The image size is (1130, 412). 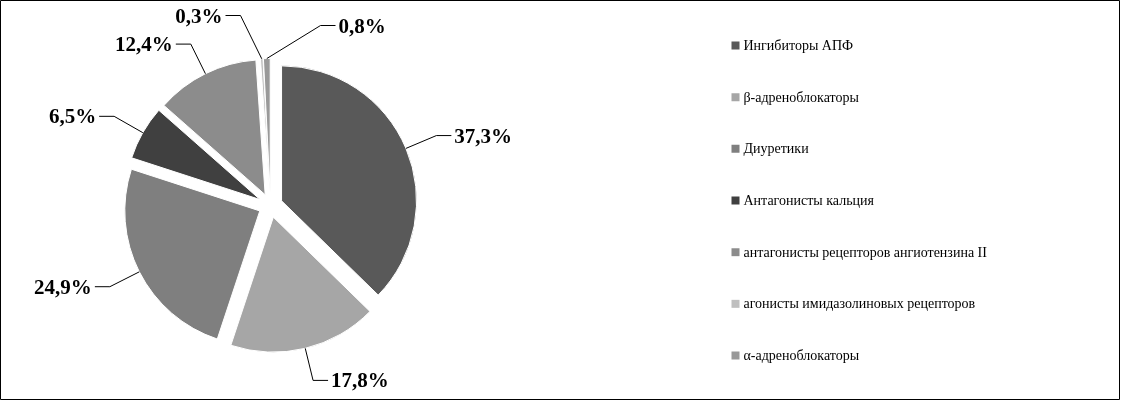 What do you see at coordinates (144, 44) in the screenshot?
I see `data-label: 12,4%` at bounding box center [144, 44].